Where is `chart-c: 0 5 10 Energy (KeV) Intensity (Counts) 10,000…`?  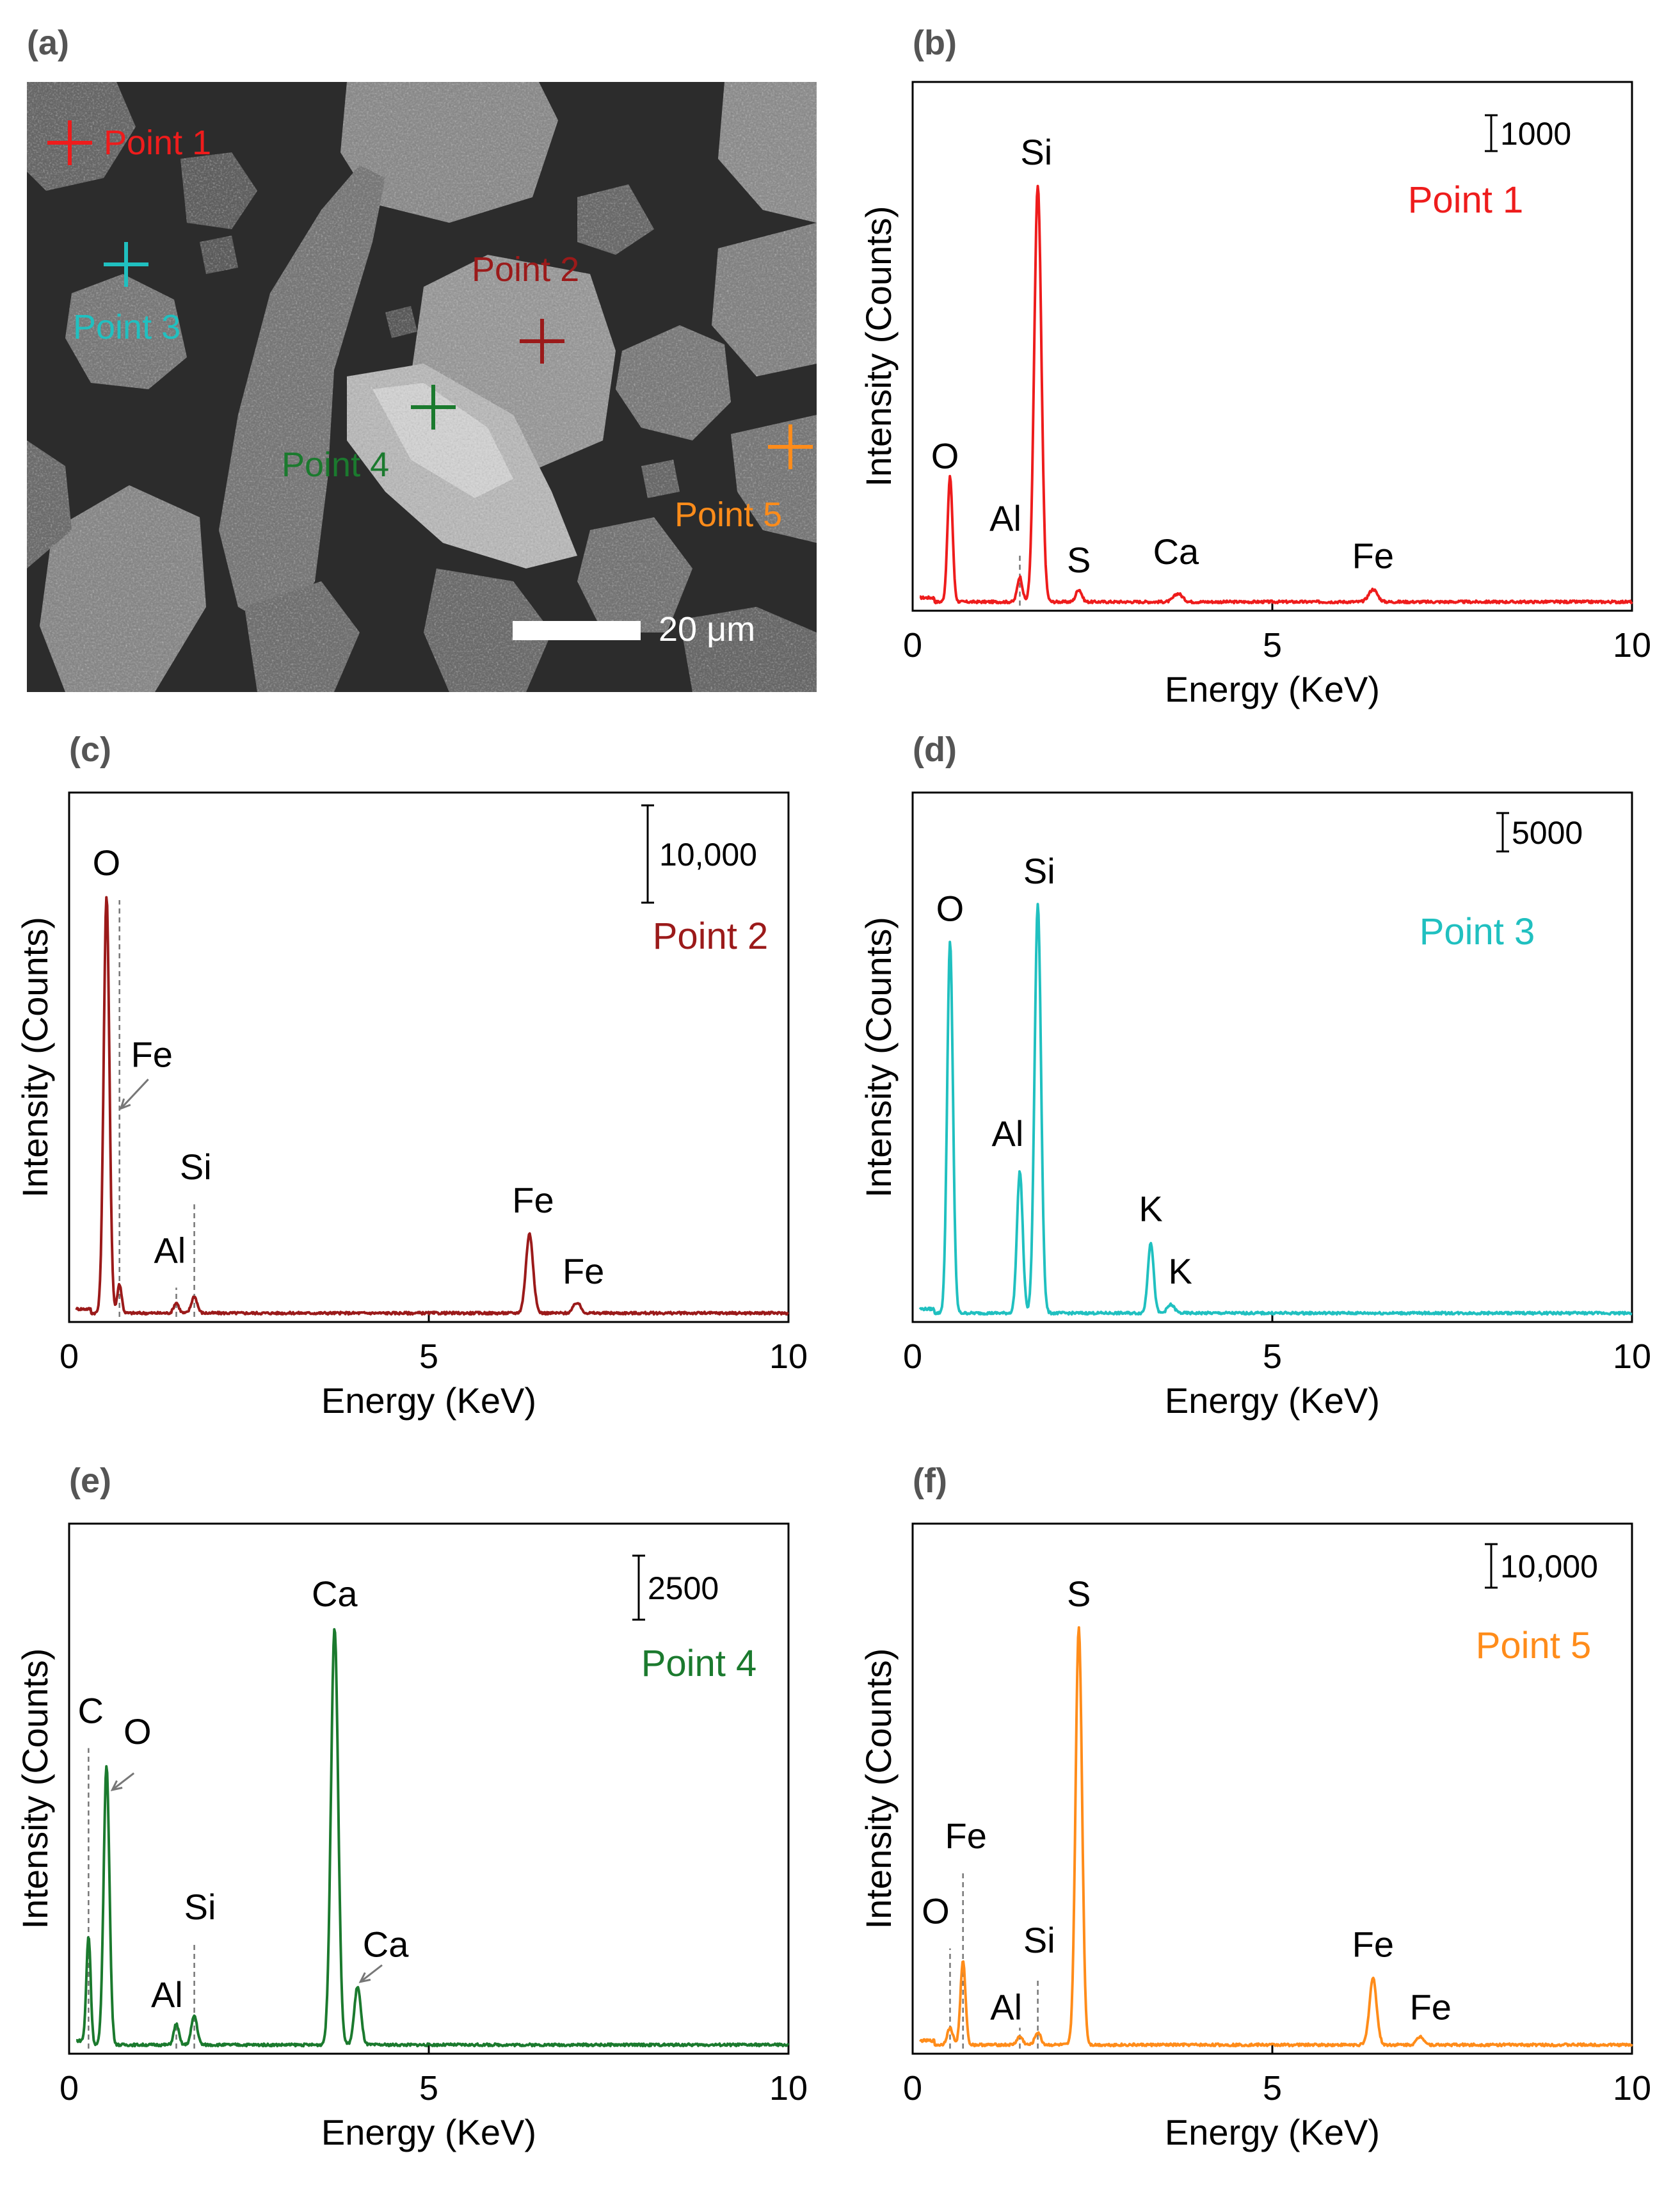
chart-c: 0 5 10 Energy (KeV) Intensity (Counts) 10,000… is located at coordinates (411, 1106).